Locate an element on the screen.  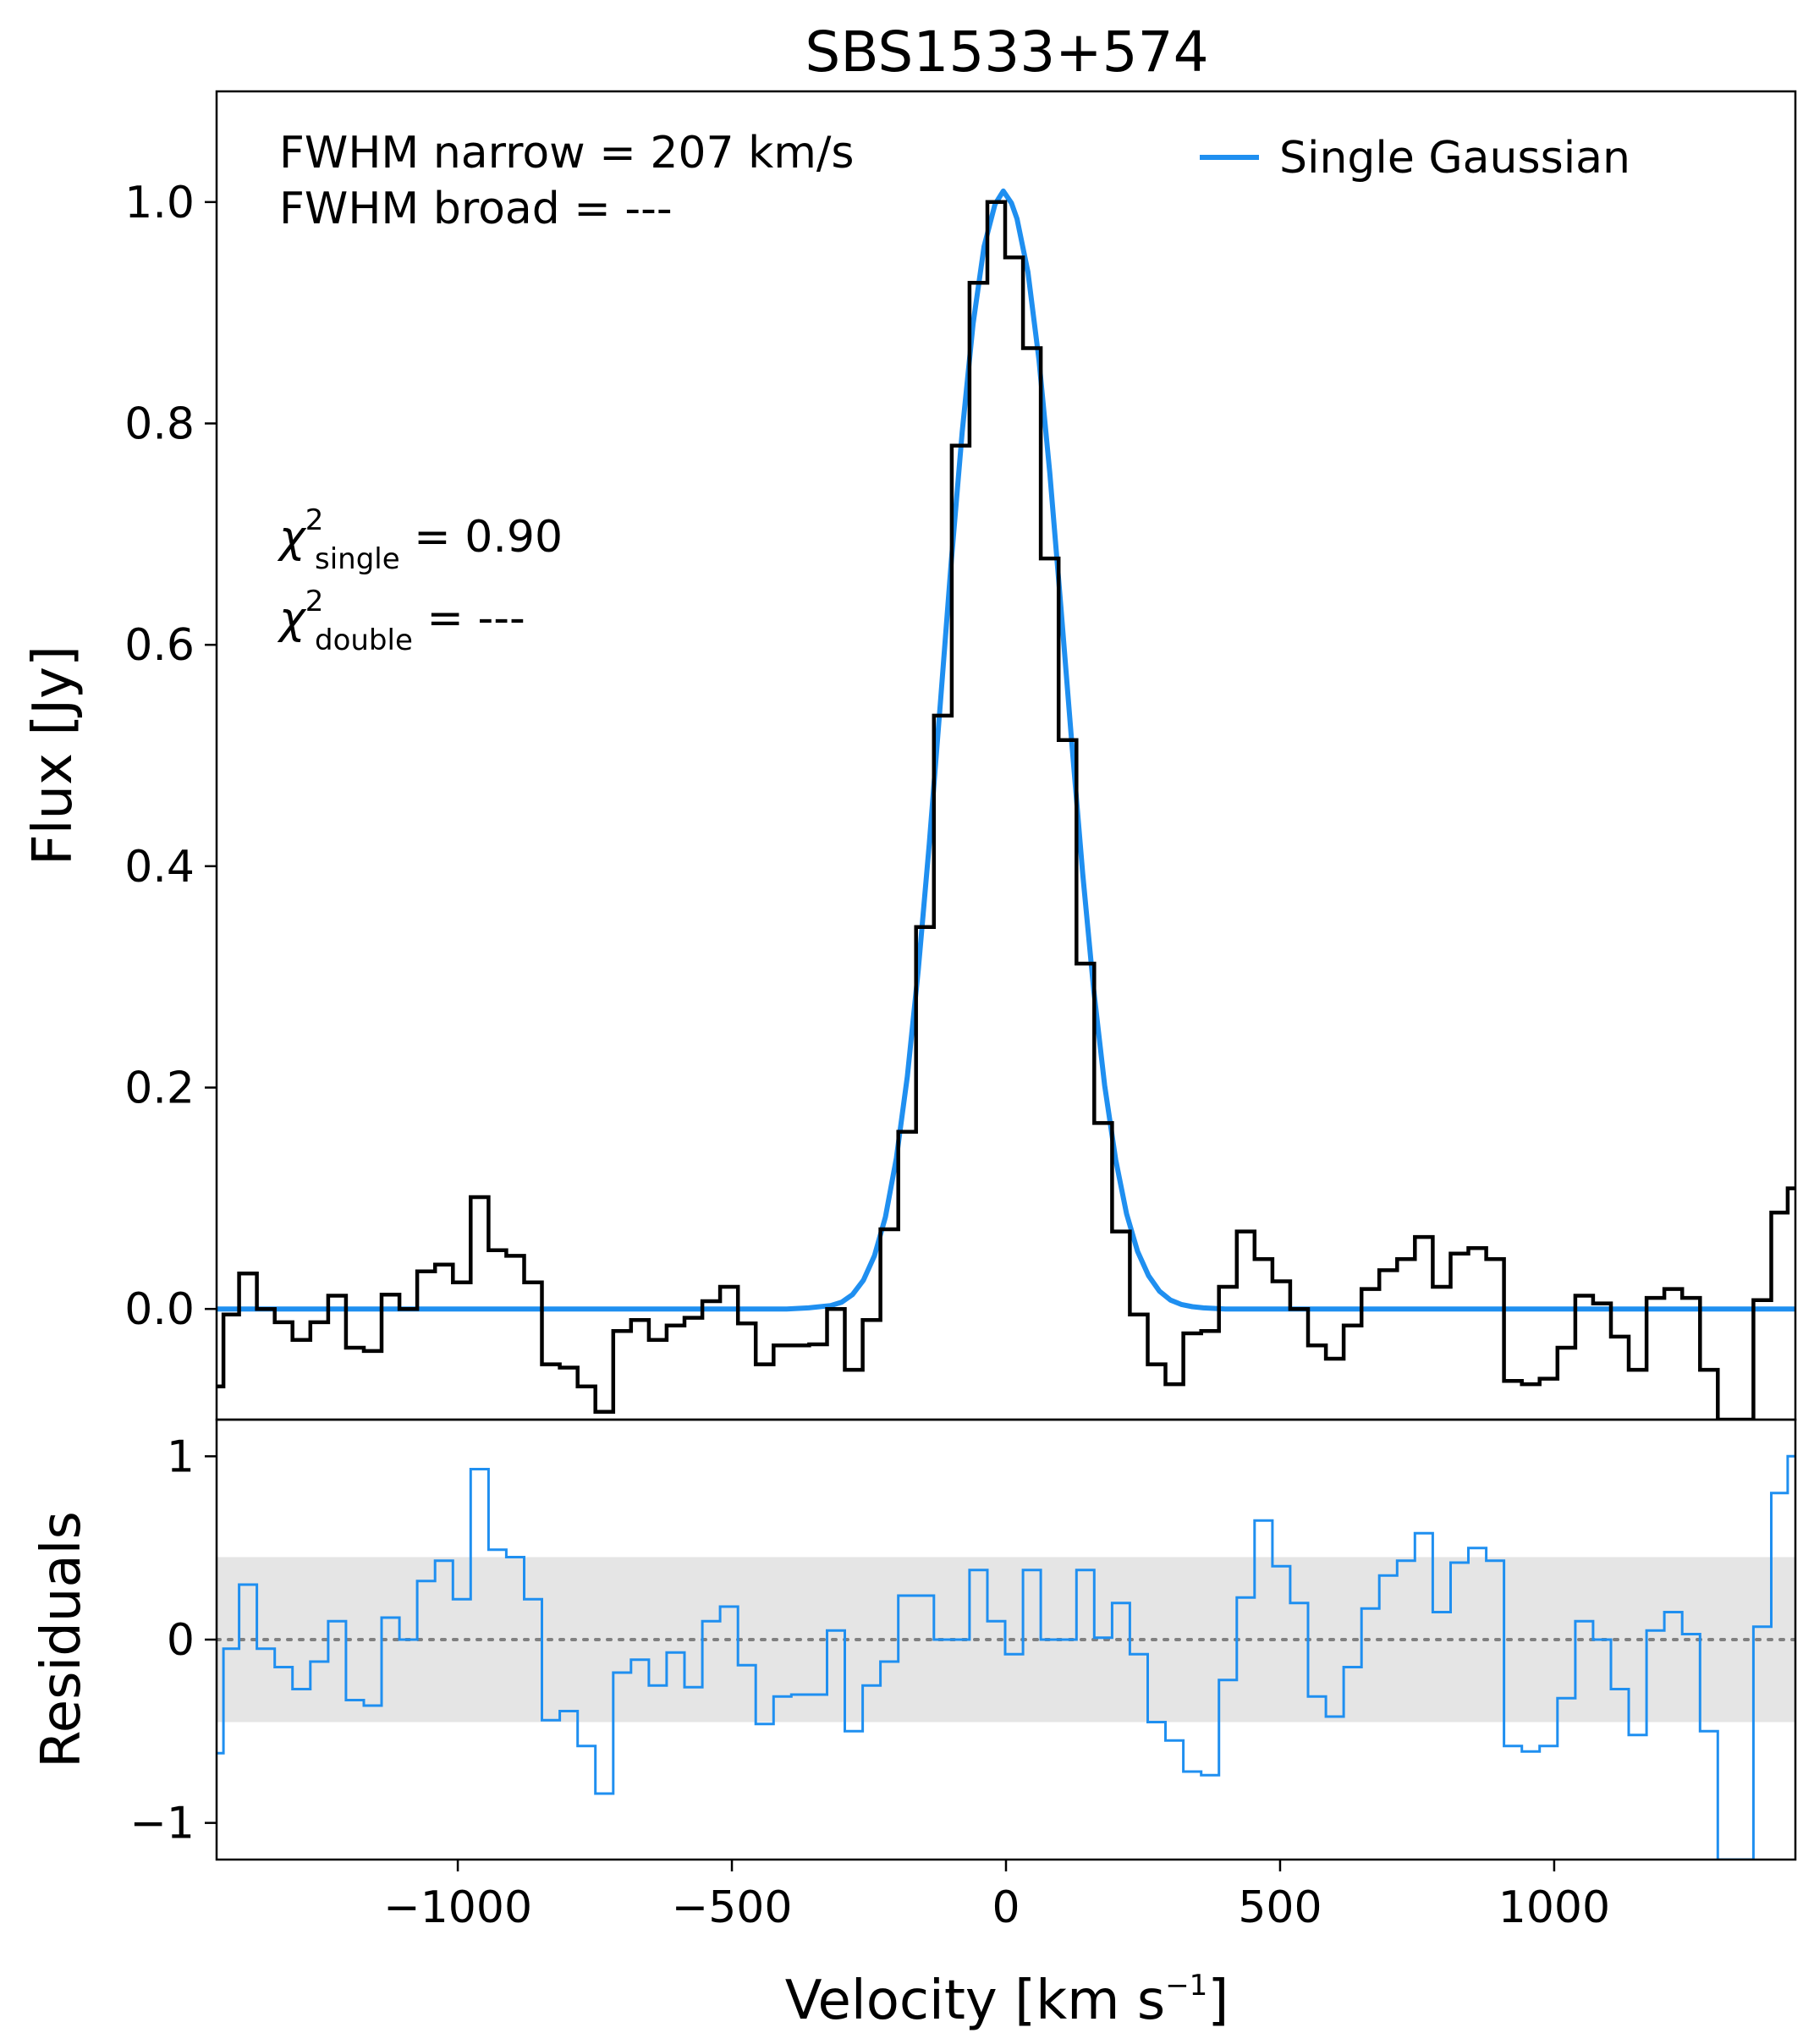
x-axis-label-sup: −1 is located at coordinates (1186, 1986).